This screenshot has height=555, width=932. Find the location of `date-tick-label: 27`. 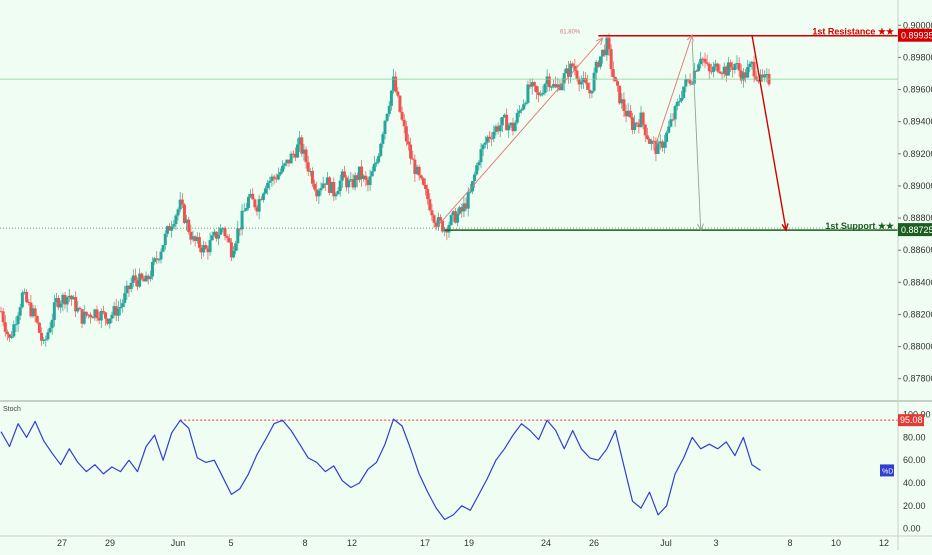

date-tick-label: 27 is located at coordinates (62, 543).